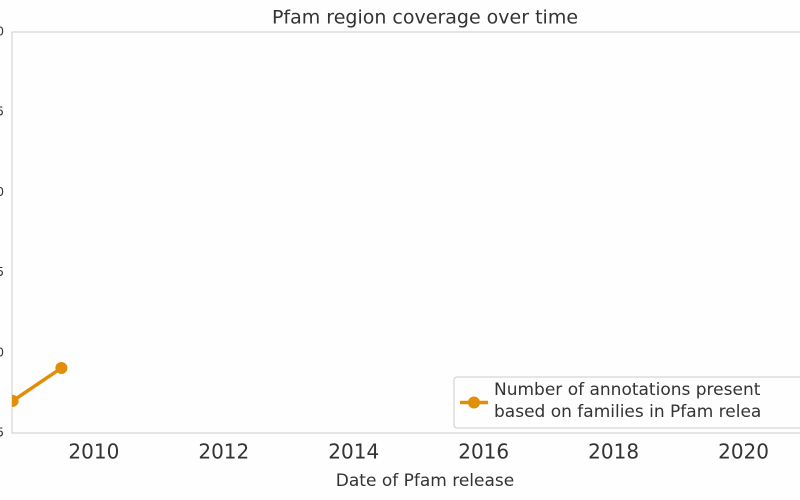  Describe the element at coordinates (474, 402) in the screenshot. I see `legend-marker` at that location.